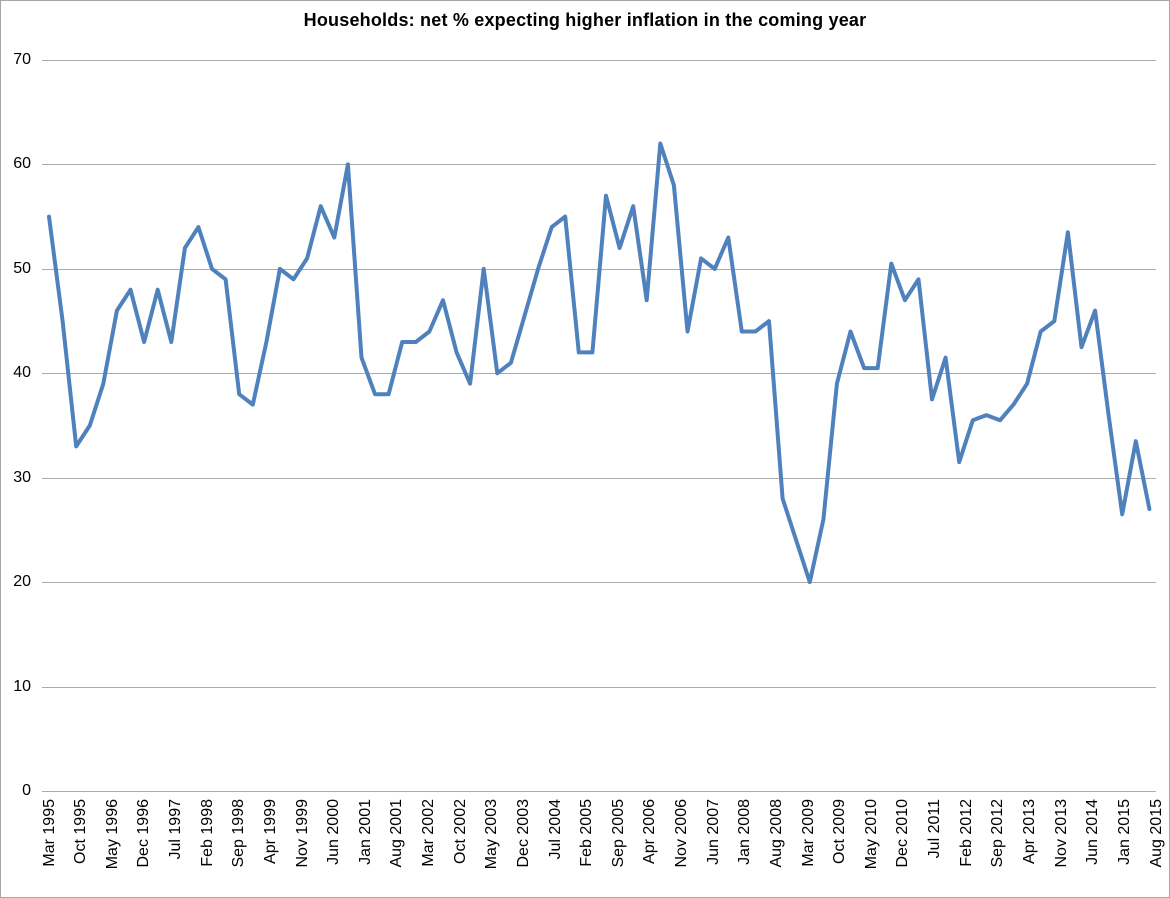  What do you see at coordinates (776, 833) in the screenshot?
I see `x-axis-label: Aug 2008` at bounding box center [776, 833].